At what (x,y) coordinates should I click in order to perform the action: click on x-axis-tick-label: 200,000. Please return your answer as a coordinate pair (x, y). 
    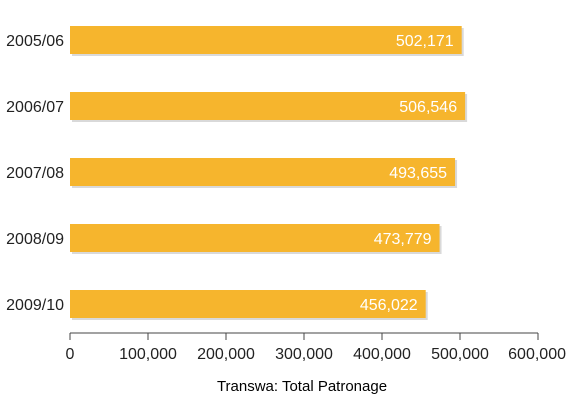
    Looking at the image, I should click on (226, 354).